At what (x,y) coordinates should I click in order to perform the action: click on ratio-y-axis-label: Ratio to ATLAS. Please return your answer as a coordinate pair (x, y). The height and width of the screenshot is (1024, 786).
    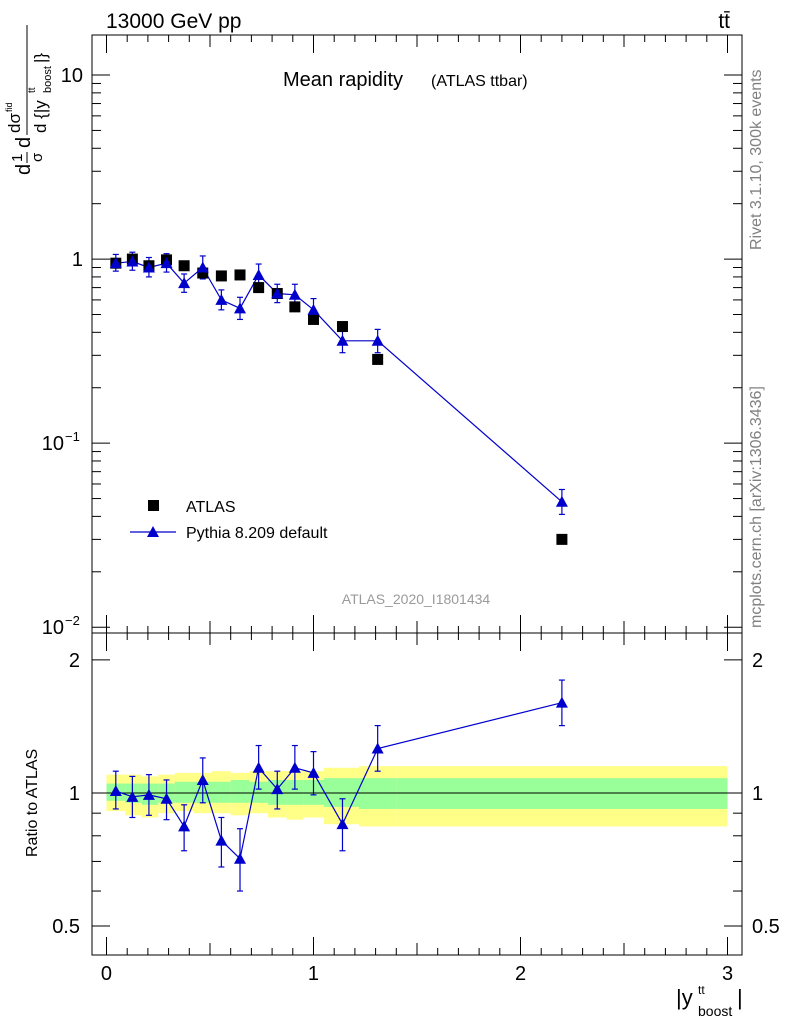
    Looking at the image, I should click on (32, 803).